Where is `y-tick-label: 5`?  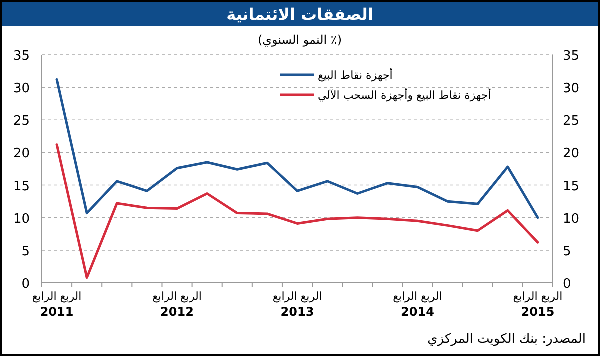
y-tick-label: 5 is located at coordinates (26, 252).